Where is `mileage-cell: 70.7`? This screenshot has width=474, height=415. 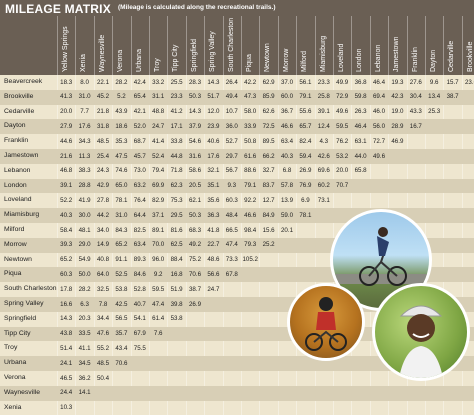
mileage-cell: 70.7 is located at coordinates (342, 186).